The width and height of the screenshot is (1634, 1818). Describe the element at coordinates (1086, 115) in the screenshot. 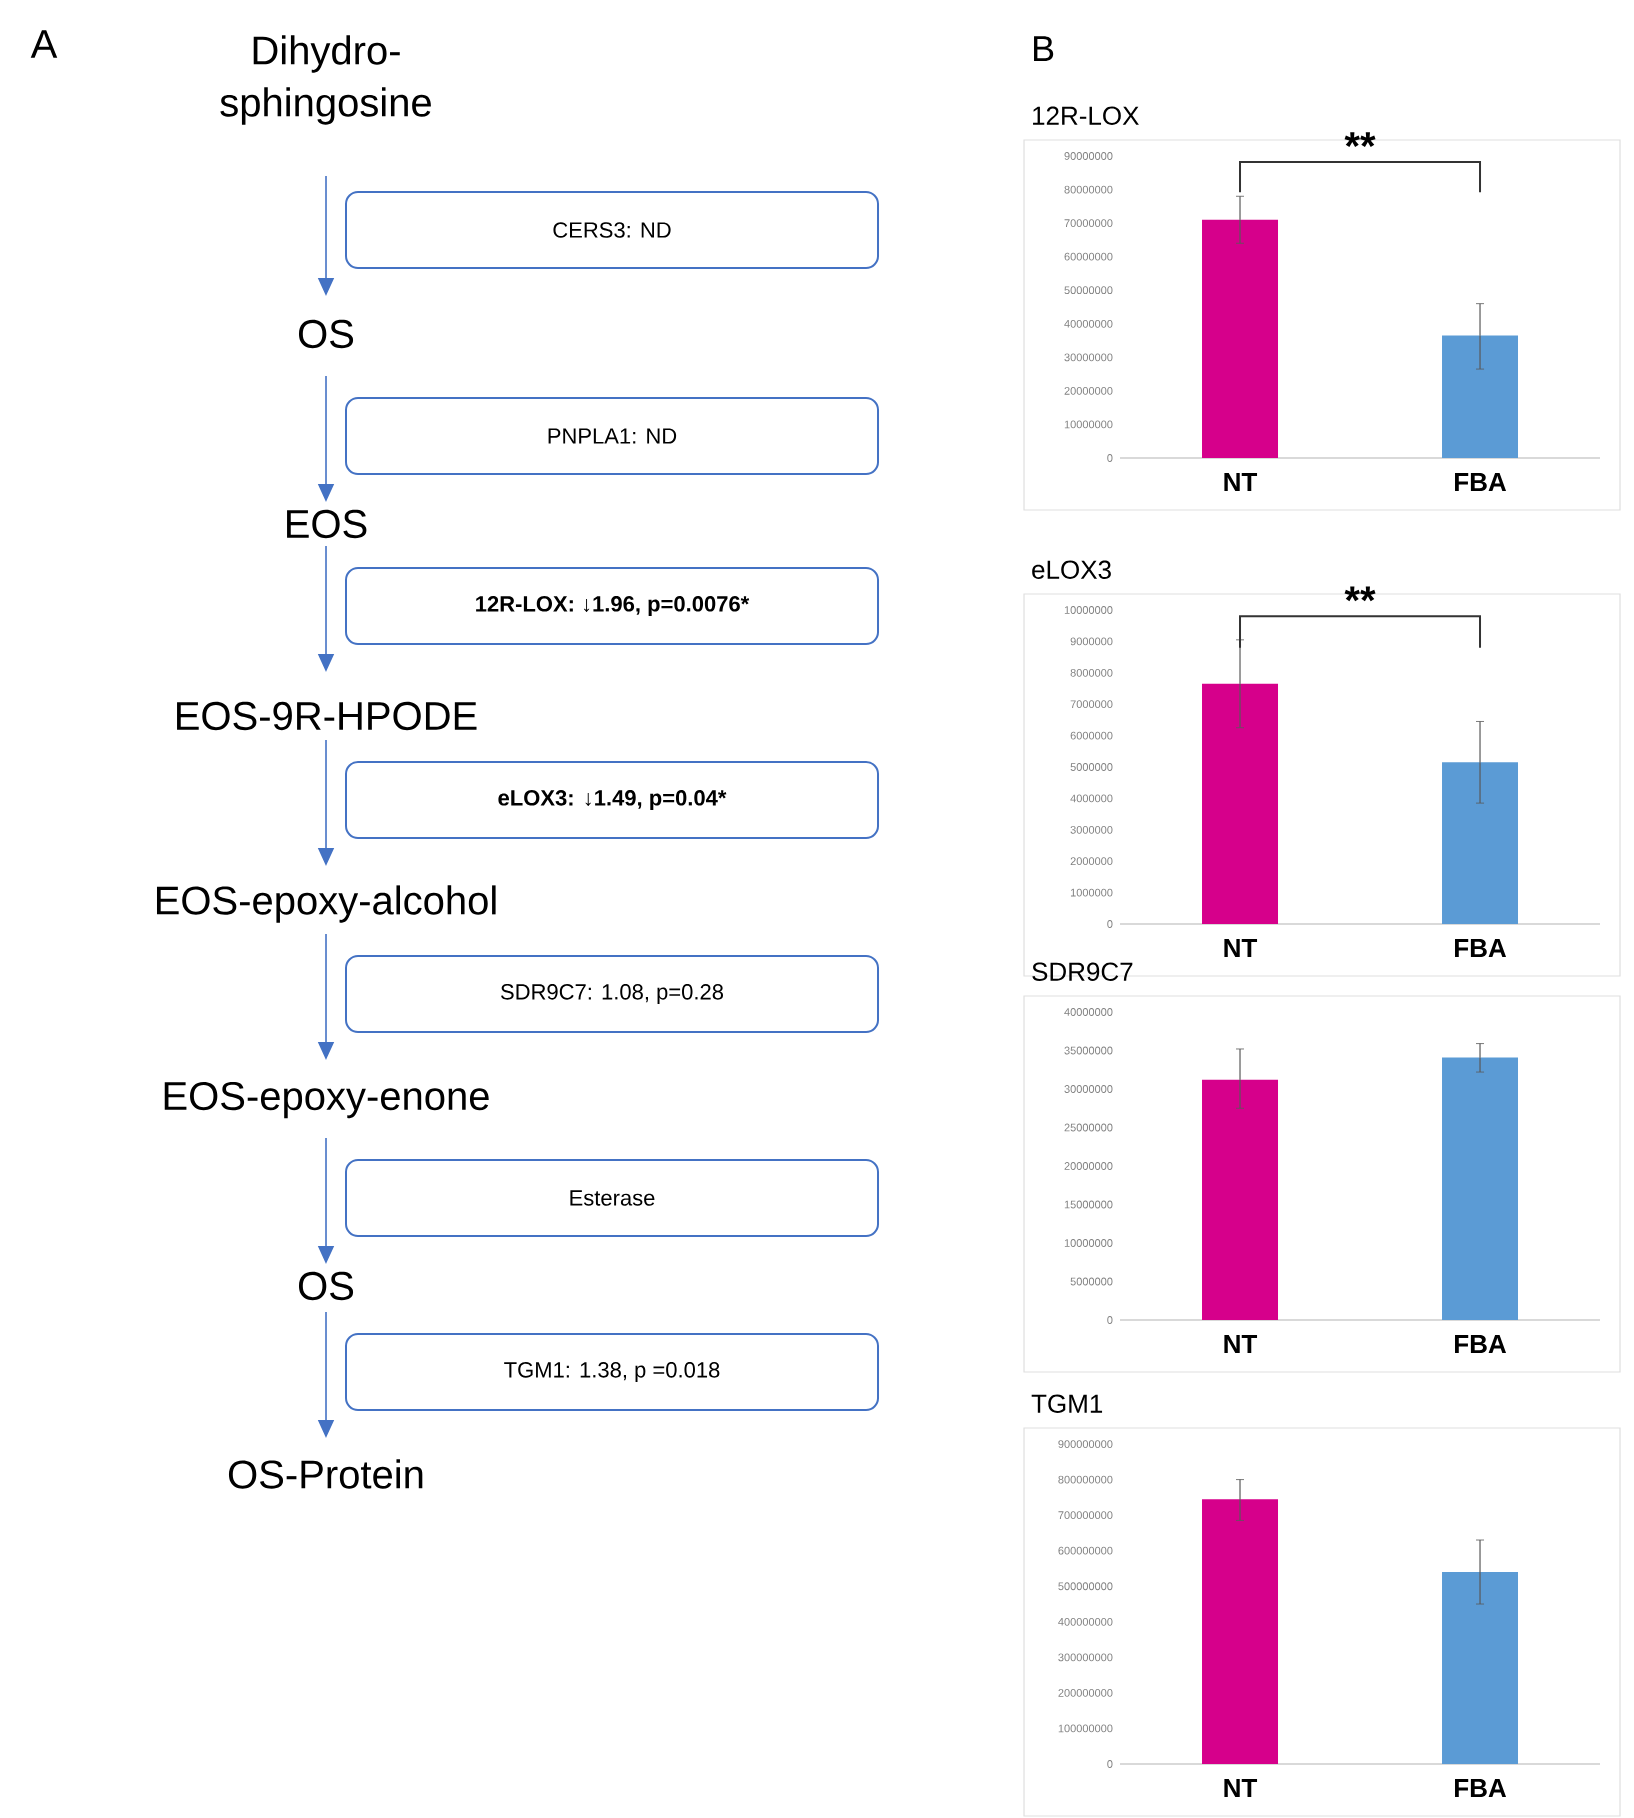

I see `chart-title: 12R-LOX` at that location.